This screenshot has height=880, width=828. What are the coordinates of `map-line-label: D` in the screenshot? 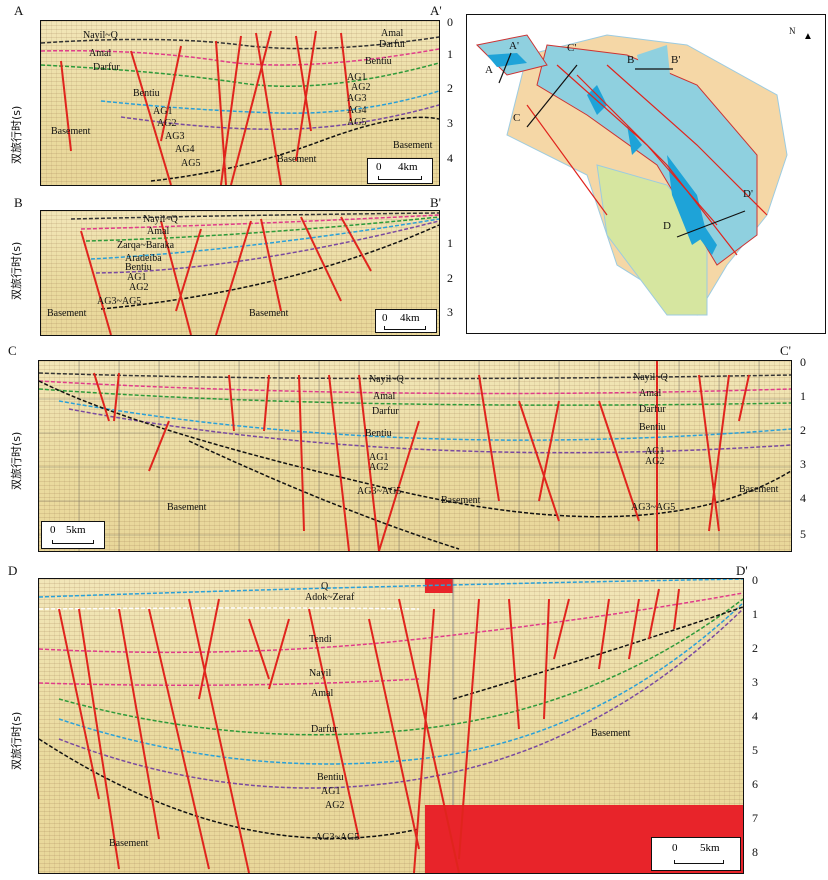 It's located at (667, 226).